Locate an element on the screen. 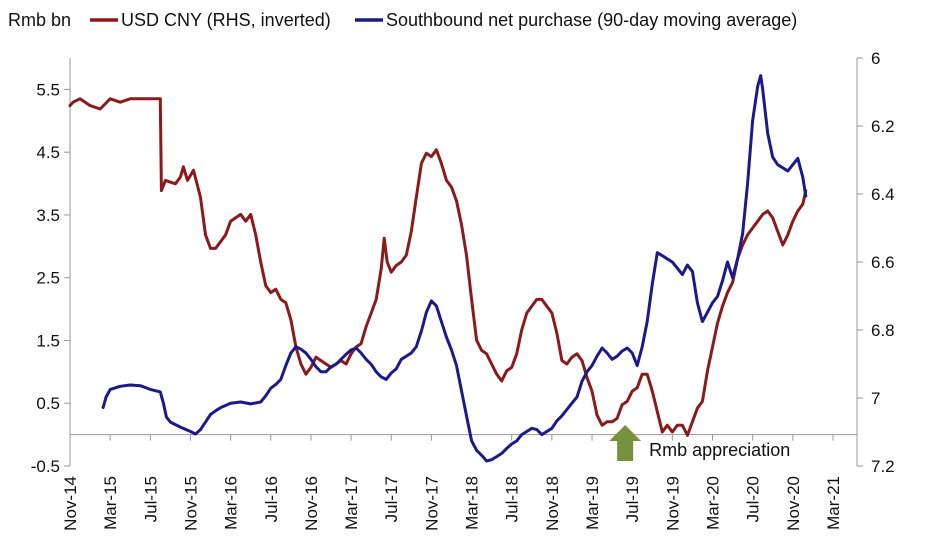 The height and width of the screenshot is (557, 926). left-tick-label: 2.5 is located at coordinates (48, 278).